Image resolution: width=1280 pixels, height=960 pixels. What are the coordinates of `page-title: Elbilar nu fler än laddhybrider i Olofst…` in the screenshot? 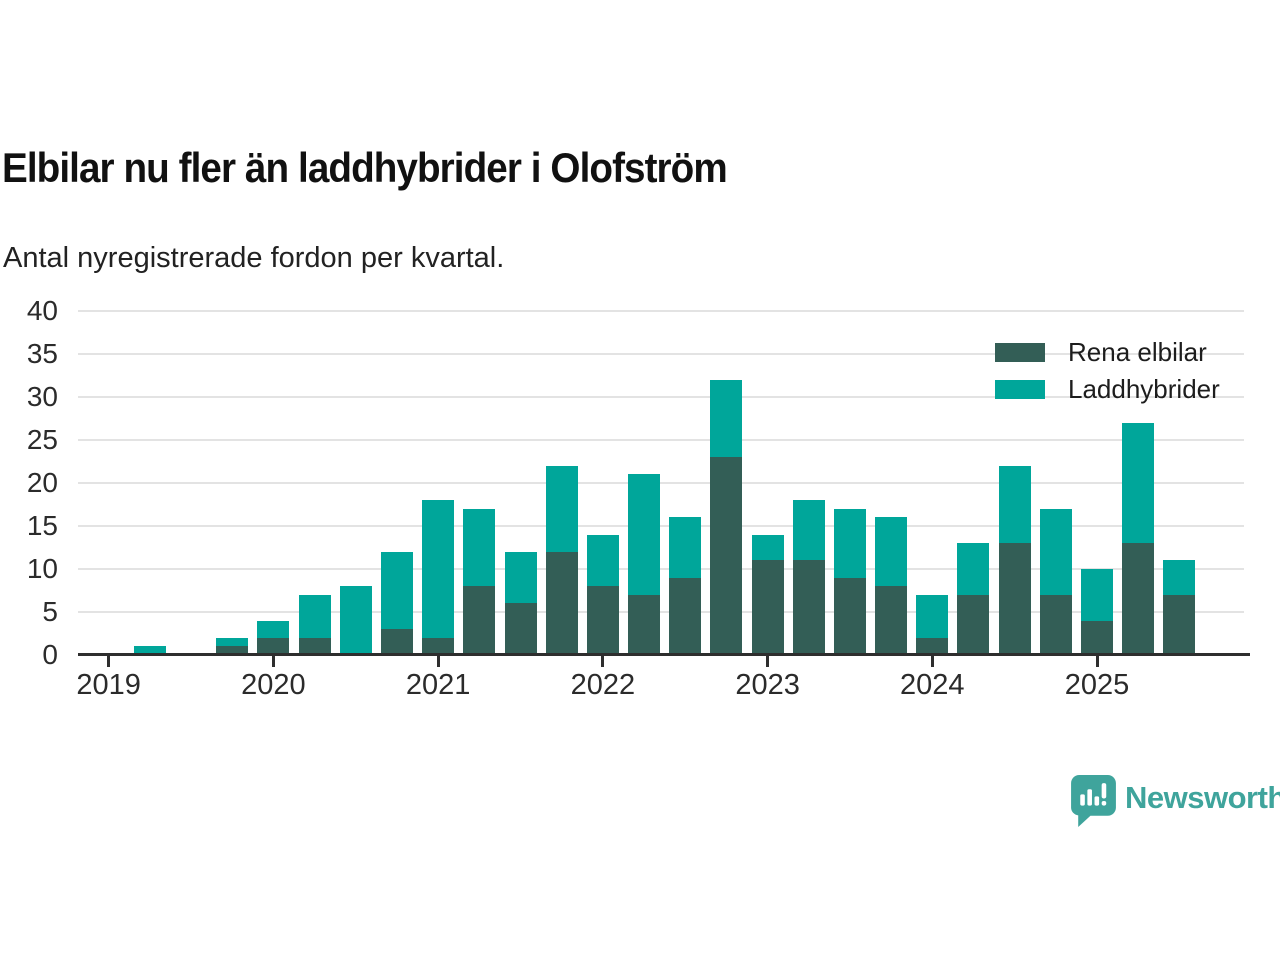 It's located at (365, 167).